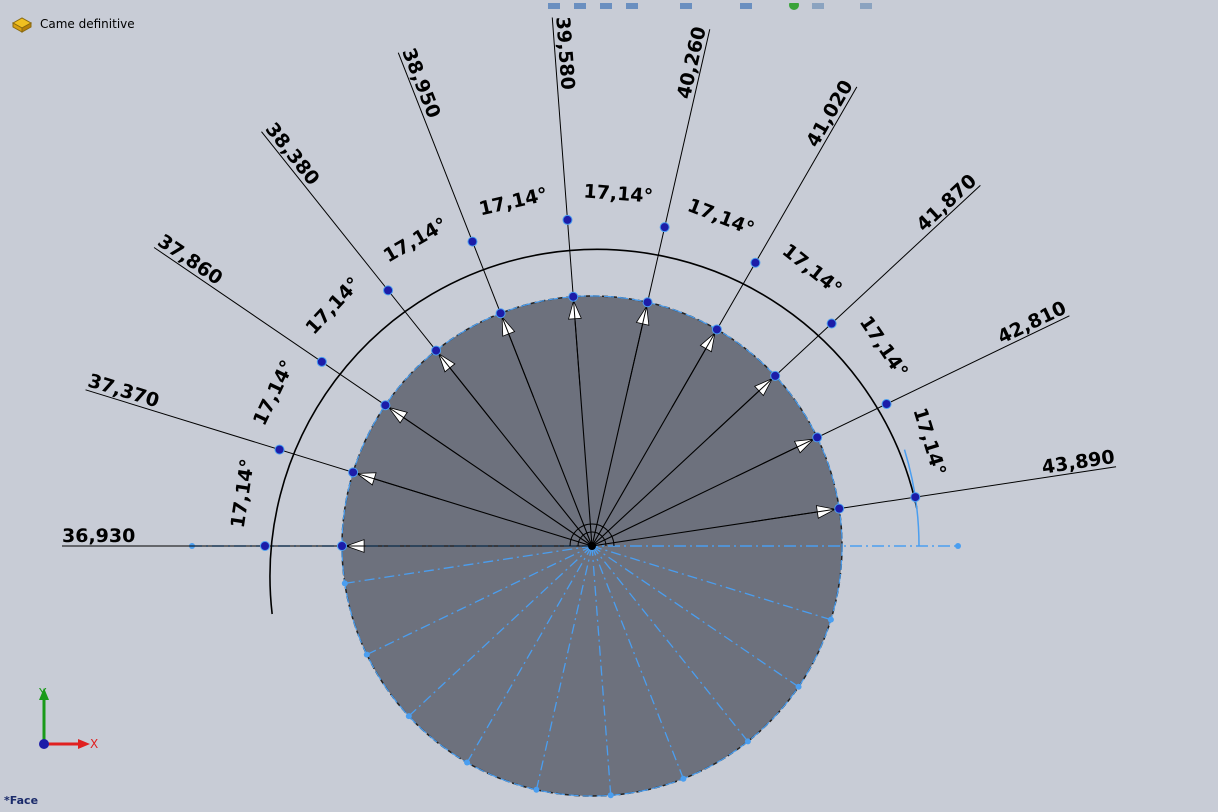 This screenshot has height=812, width=1218. What do you see at coordinates (632, 6) in the screenshot?
I see `section-view-icon` at bounding box center [632, 6].